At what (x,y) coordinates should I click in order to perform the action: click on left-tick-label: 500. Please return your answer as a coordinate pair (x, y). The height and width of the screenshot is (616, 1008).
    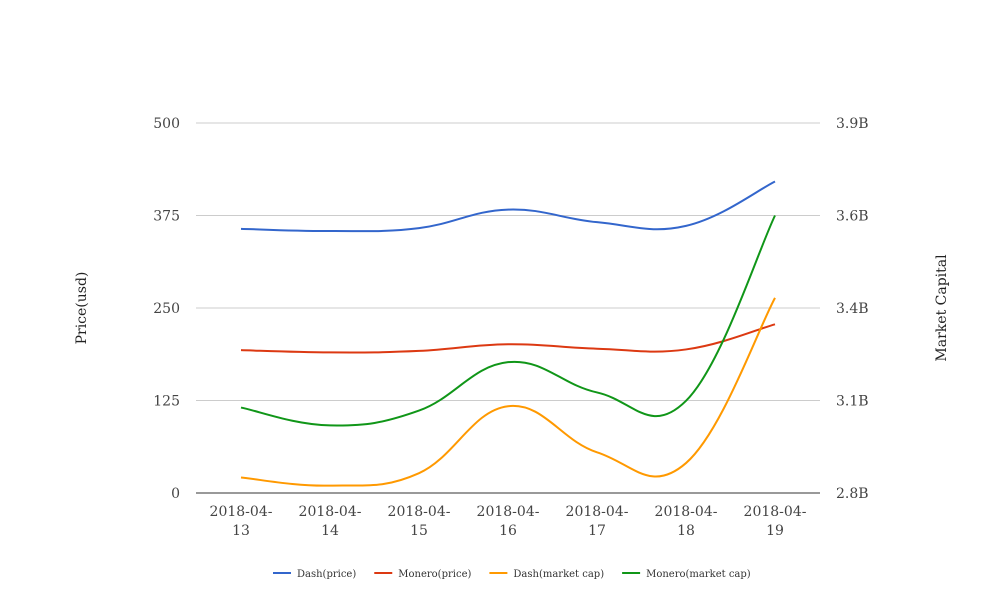
    Looking at the image, I should click on (166, 124).